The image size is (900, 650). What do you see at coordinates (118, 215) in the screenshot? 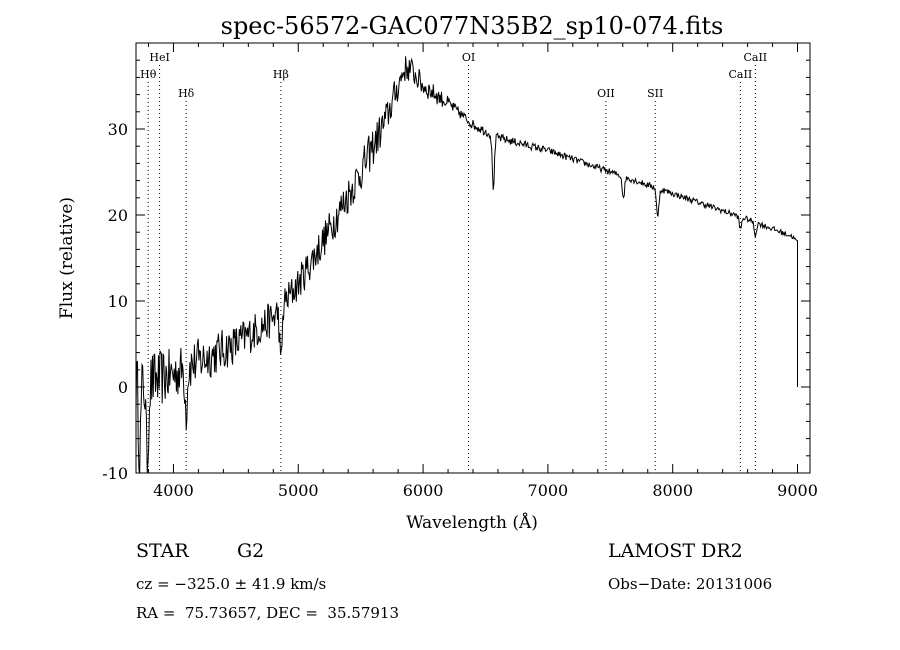
I see `y-tick-label: 20` at bounding box center [118, 215].